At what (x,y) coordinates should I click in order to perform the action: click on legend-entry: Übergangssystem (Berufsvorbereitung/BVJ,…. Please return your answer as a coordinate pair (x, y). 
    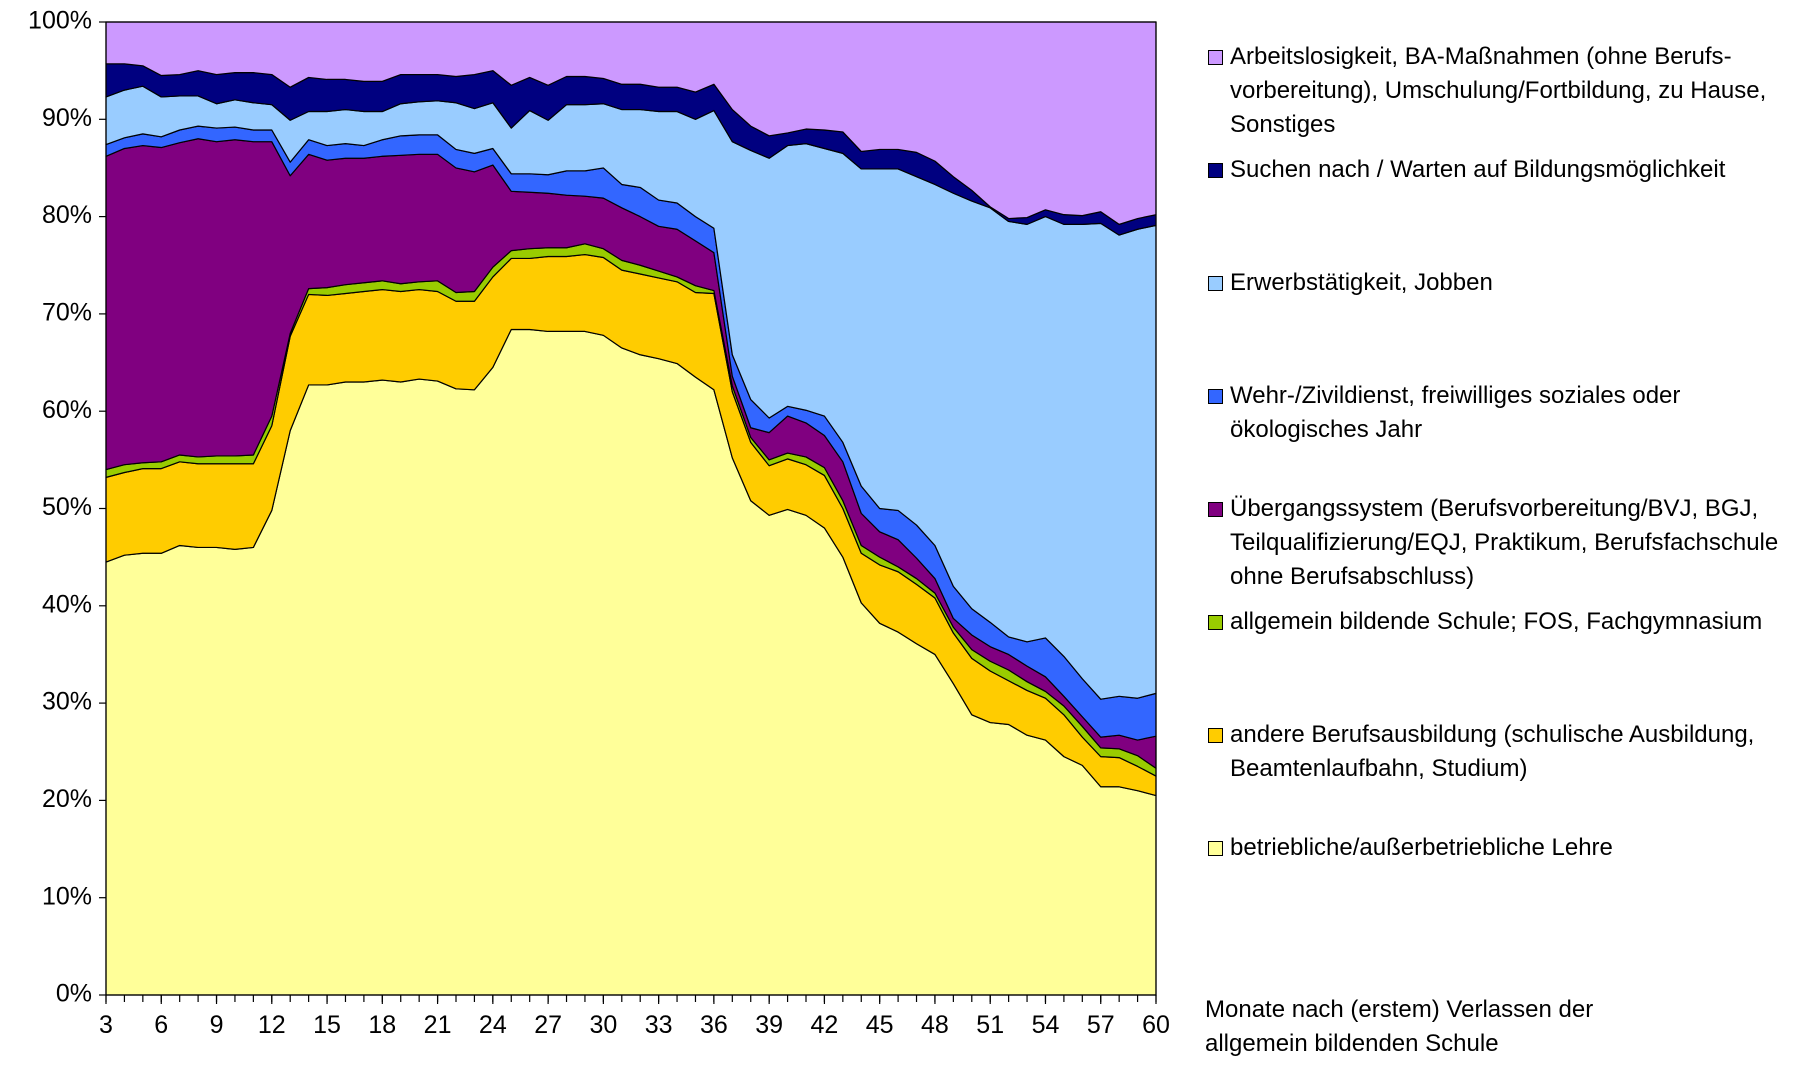
    Looking at the image, I should click on (1508, 543).